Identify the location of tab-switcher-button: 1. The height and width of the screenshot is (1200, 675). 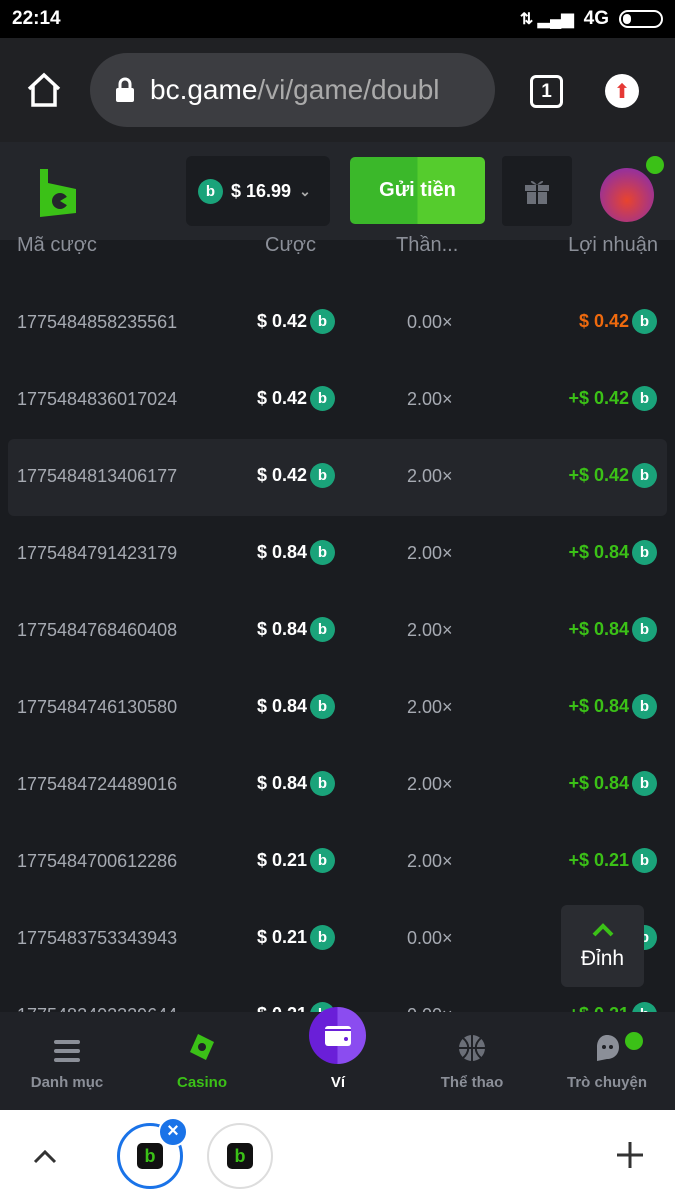
(546, 91).